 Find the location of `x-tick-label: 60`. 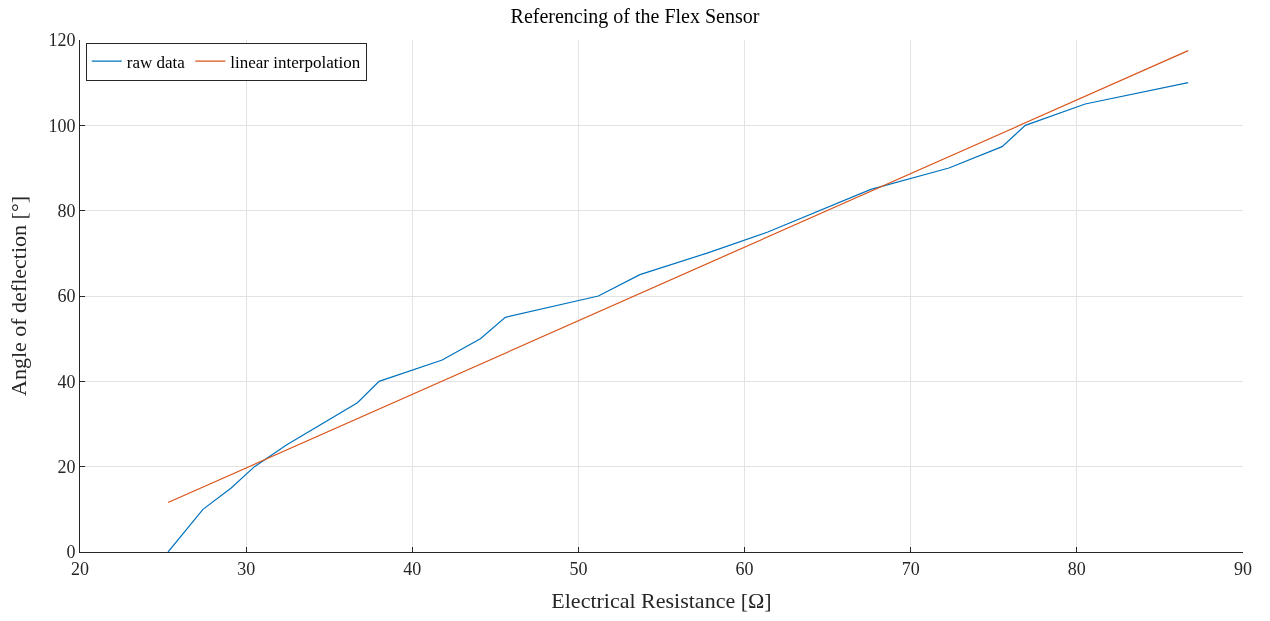

x-tick-label: 60 is located at coordinates (744, 568).